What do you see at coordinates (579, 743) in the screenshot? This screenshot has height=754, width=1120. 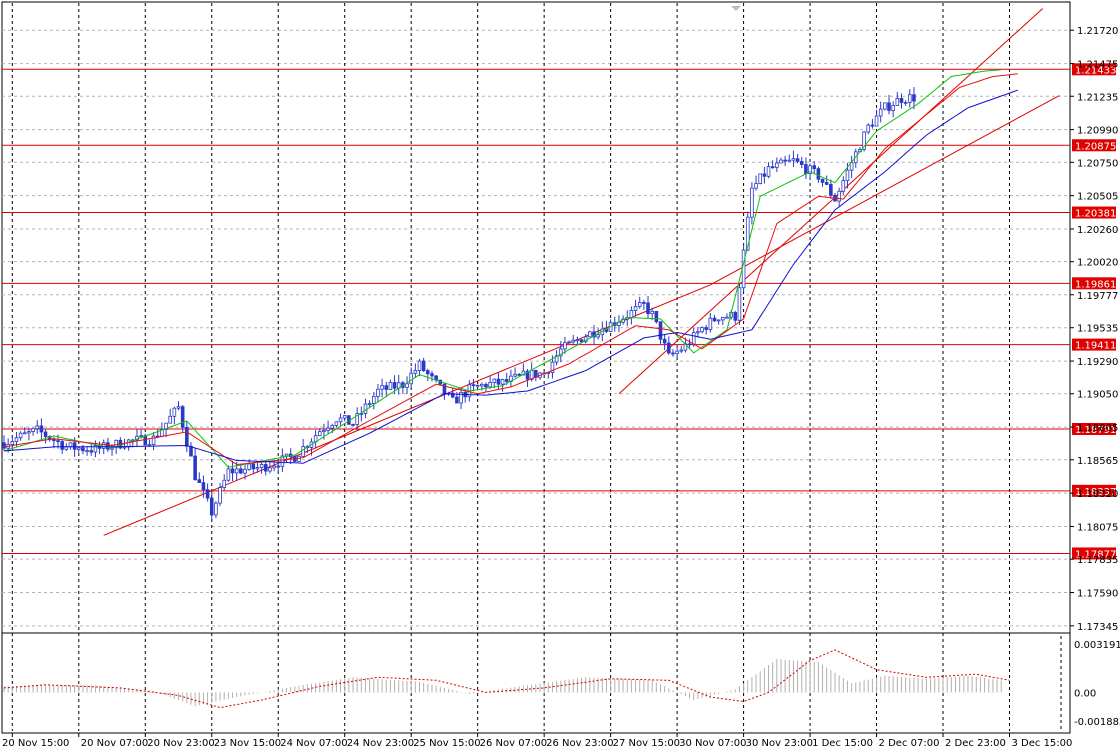 I see `time-tick-label: 26 Nov 23:00` at bounding box center [579, 743].